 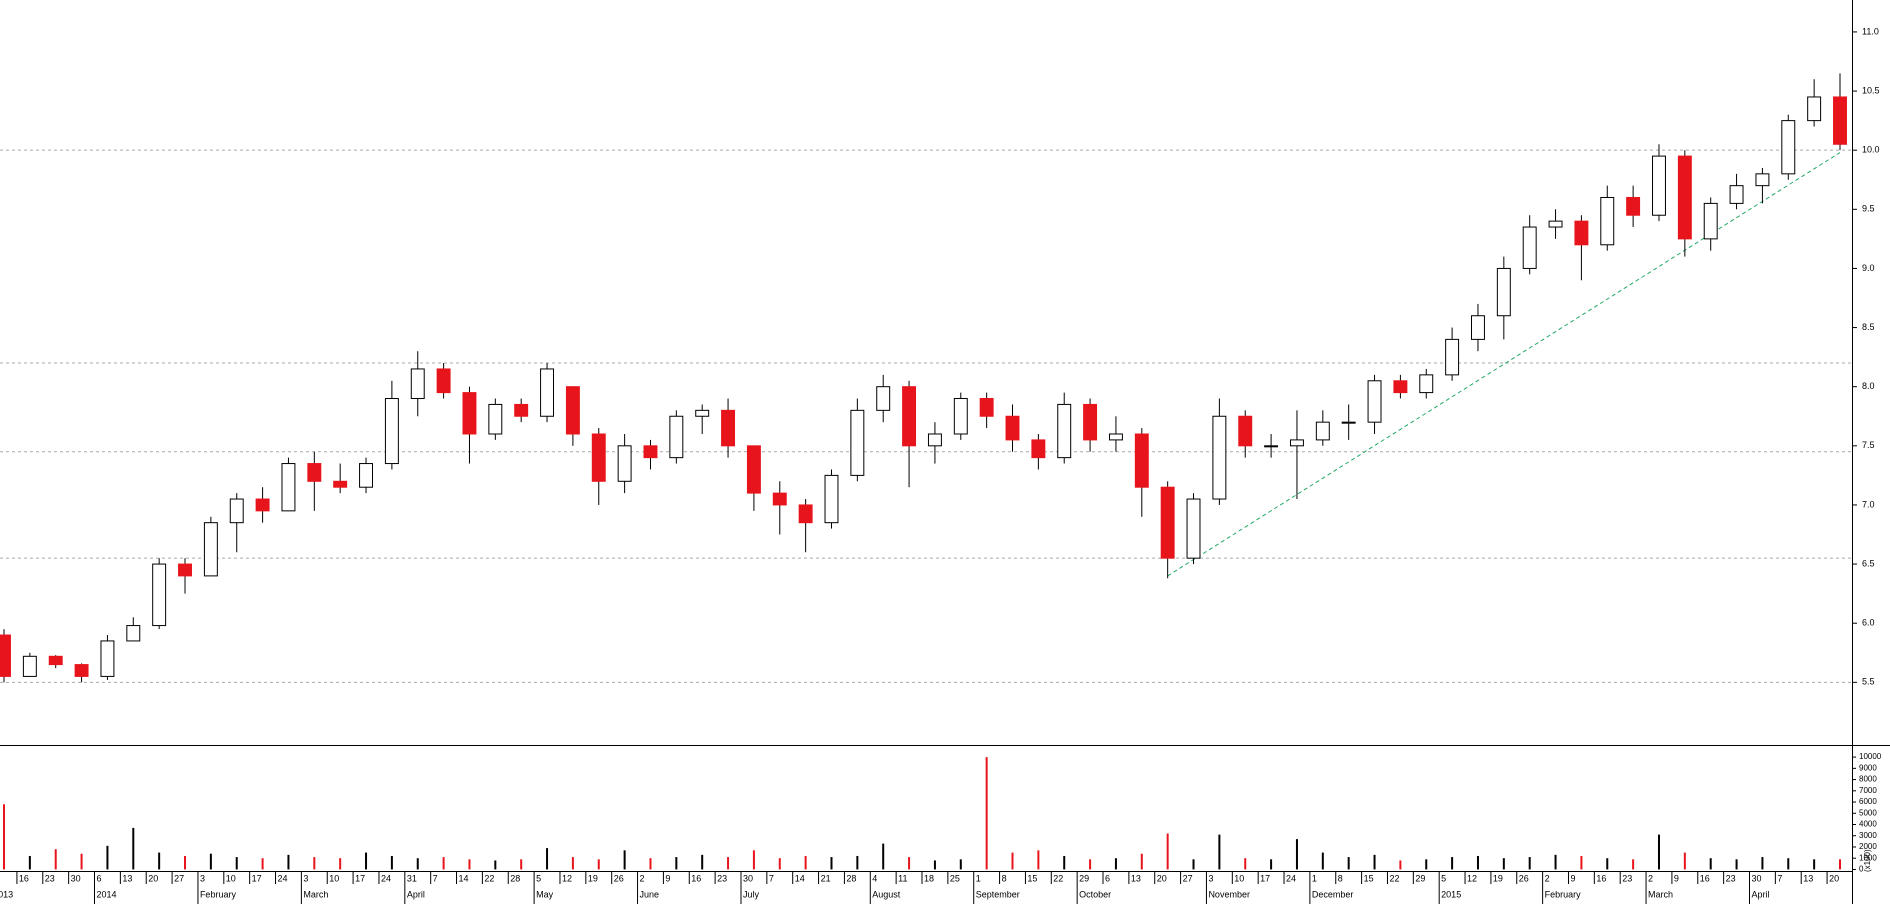 What do you see at coordinates (667, 878) in the screenshot?
I see `x-tick-label: 9` at bounding box center [667, 878].